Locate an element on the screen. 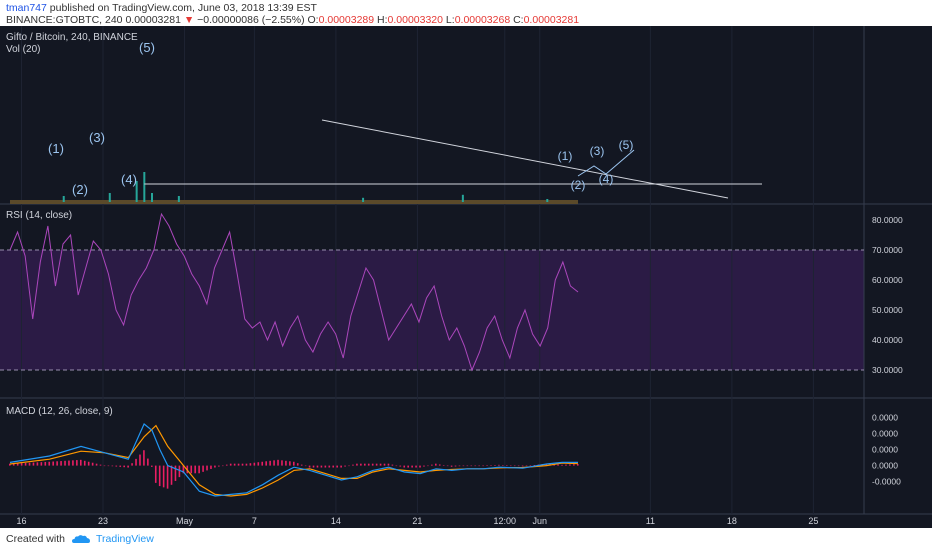 Image resolution: width=932 pixels, height=550 pixels. projection-path is located at coordinates (606, 163).